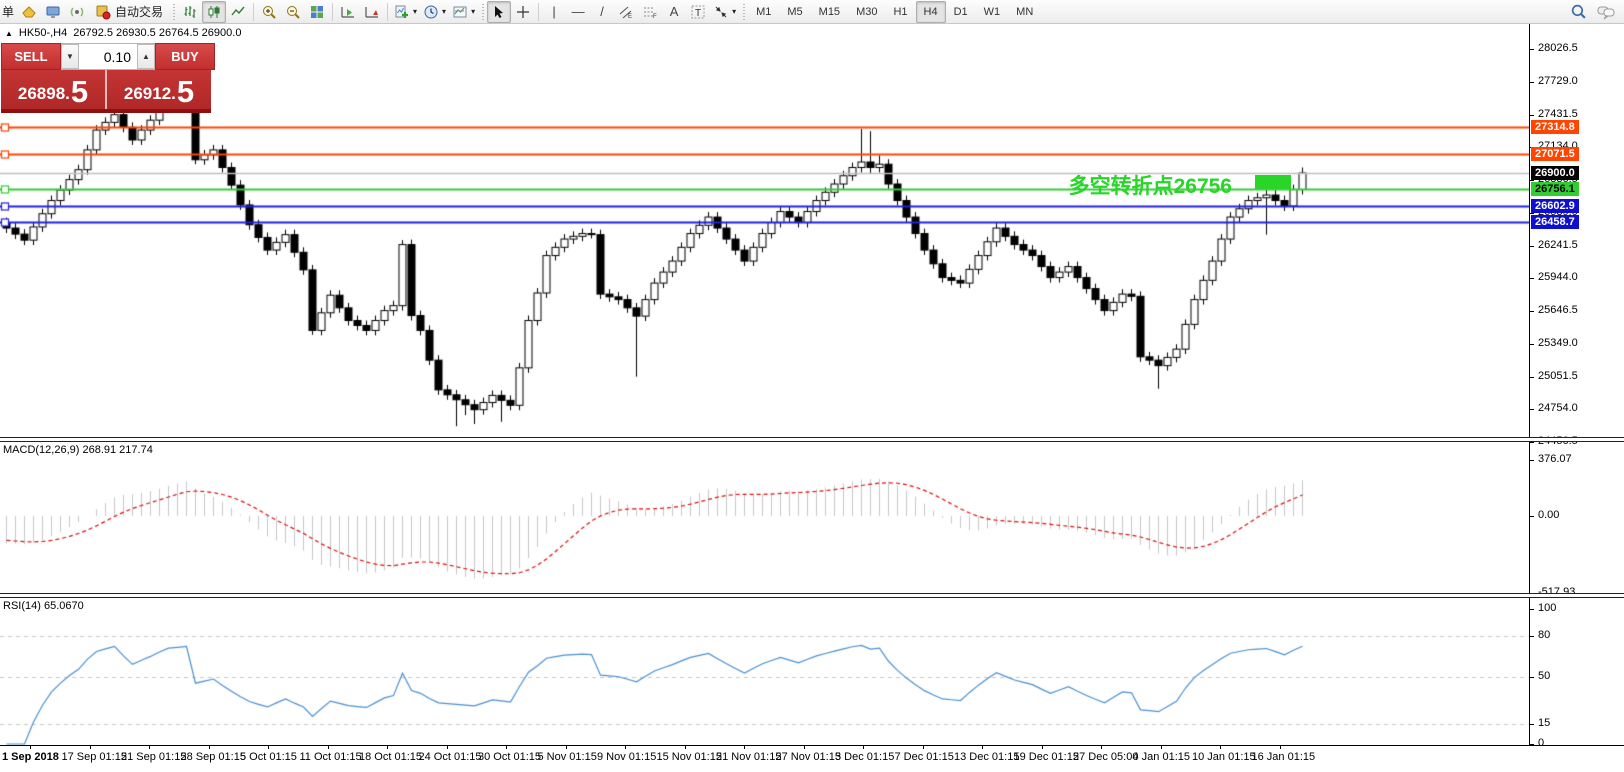  I want to click on buy-price-display: 26912. 5, so click(159, 89).